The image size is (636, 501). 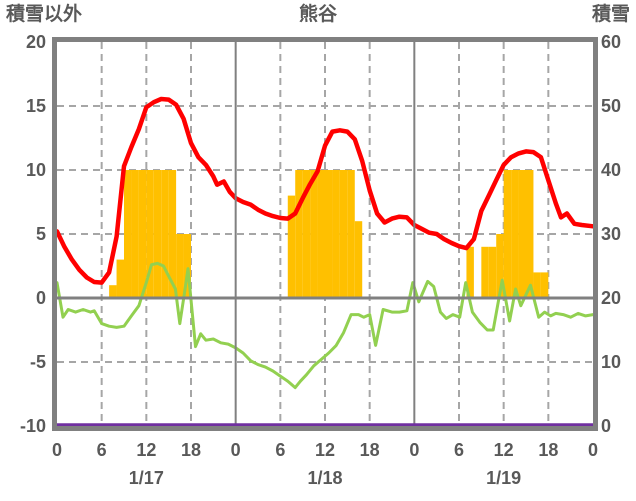 What do you see at coordinates (35, 42) in the screenshot?
I see `y-left-tick-label: 20` at bounding box center [35, 42].